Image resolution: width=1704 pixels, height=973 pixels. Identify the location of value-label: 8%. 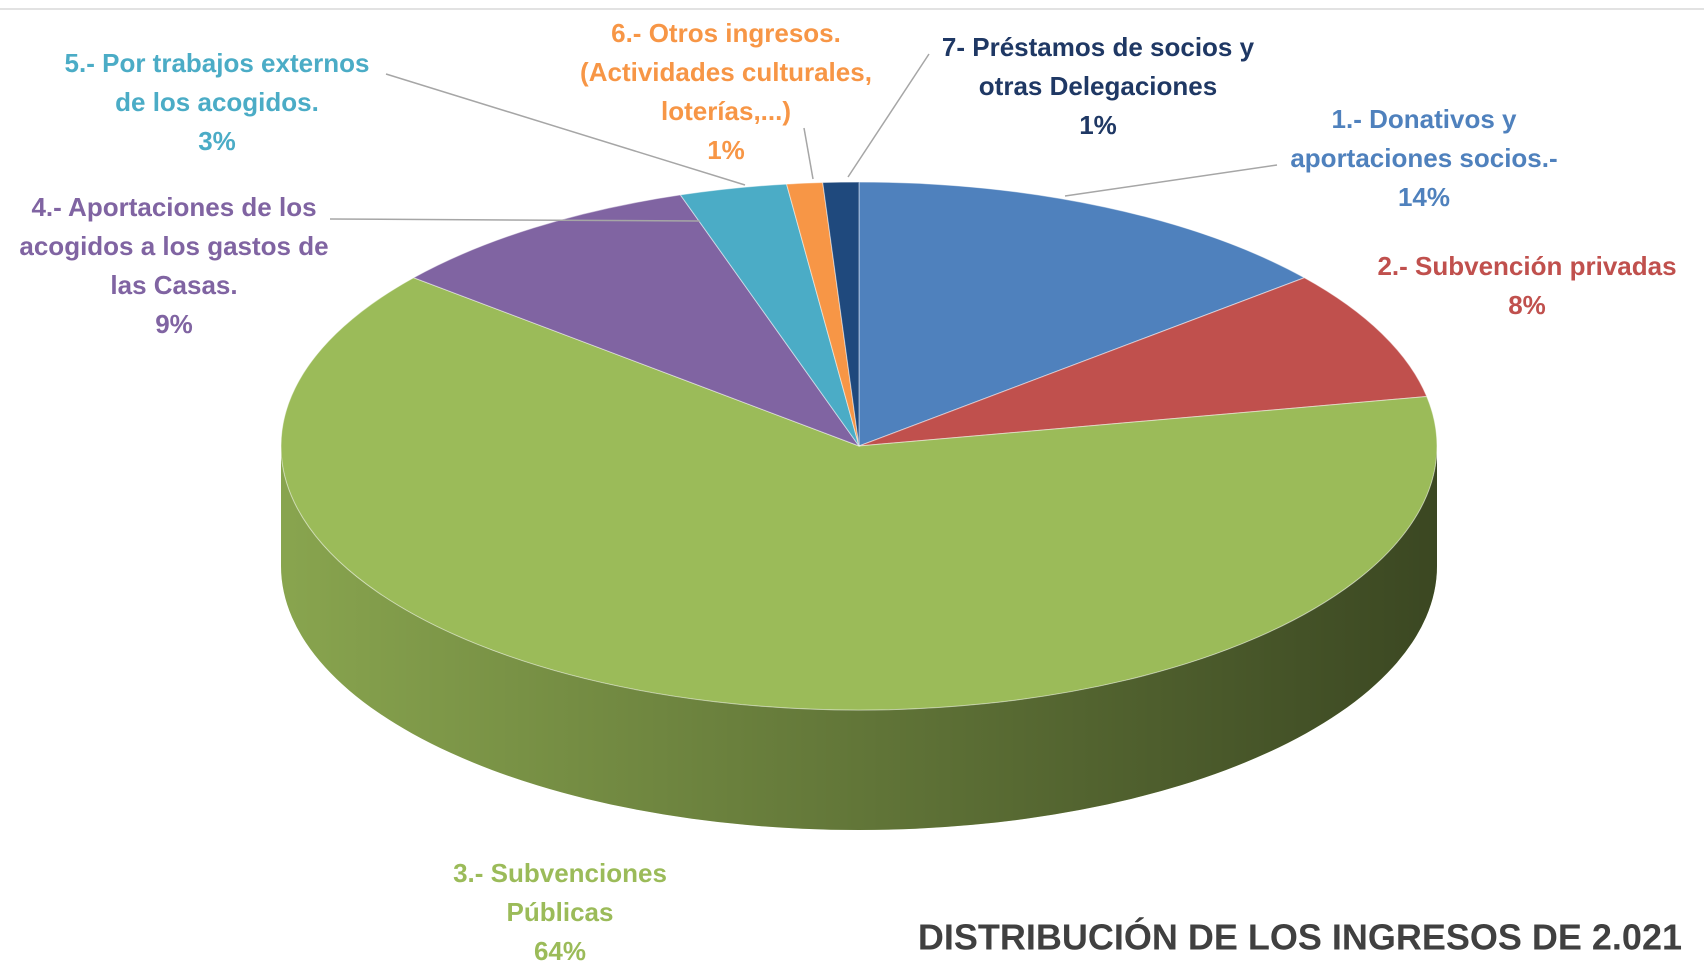
(1527, 305).